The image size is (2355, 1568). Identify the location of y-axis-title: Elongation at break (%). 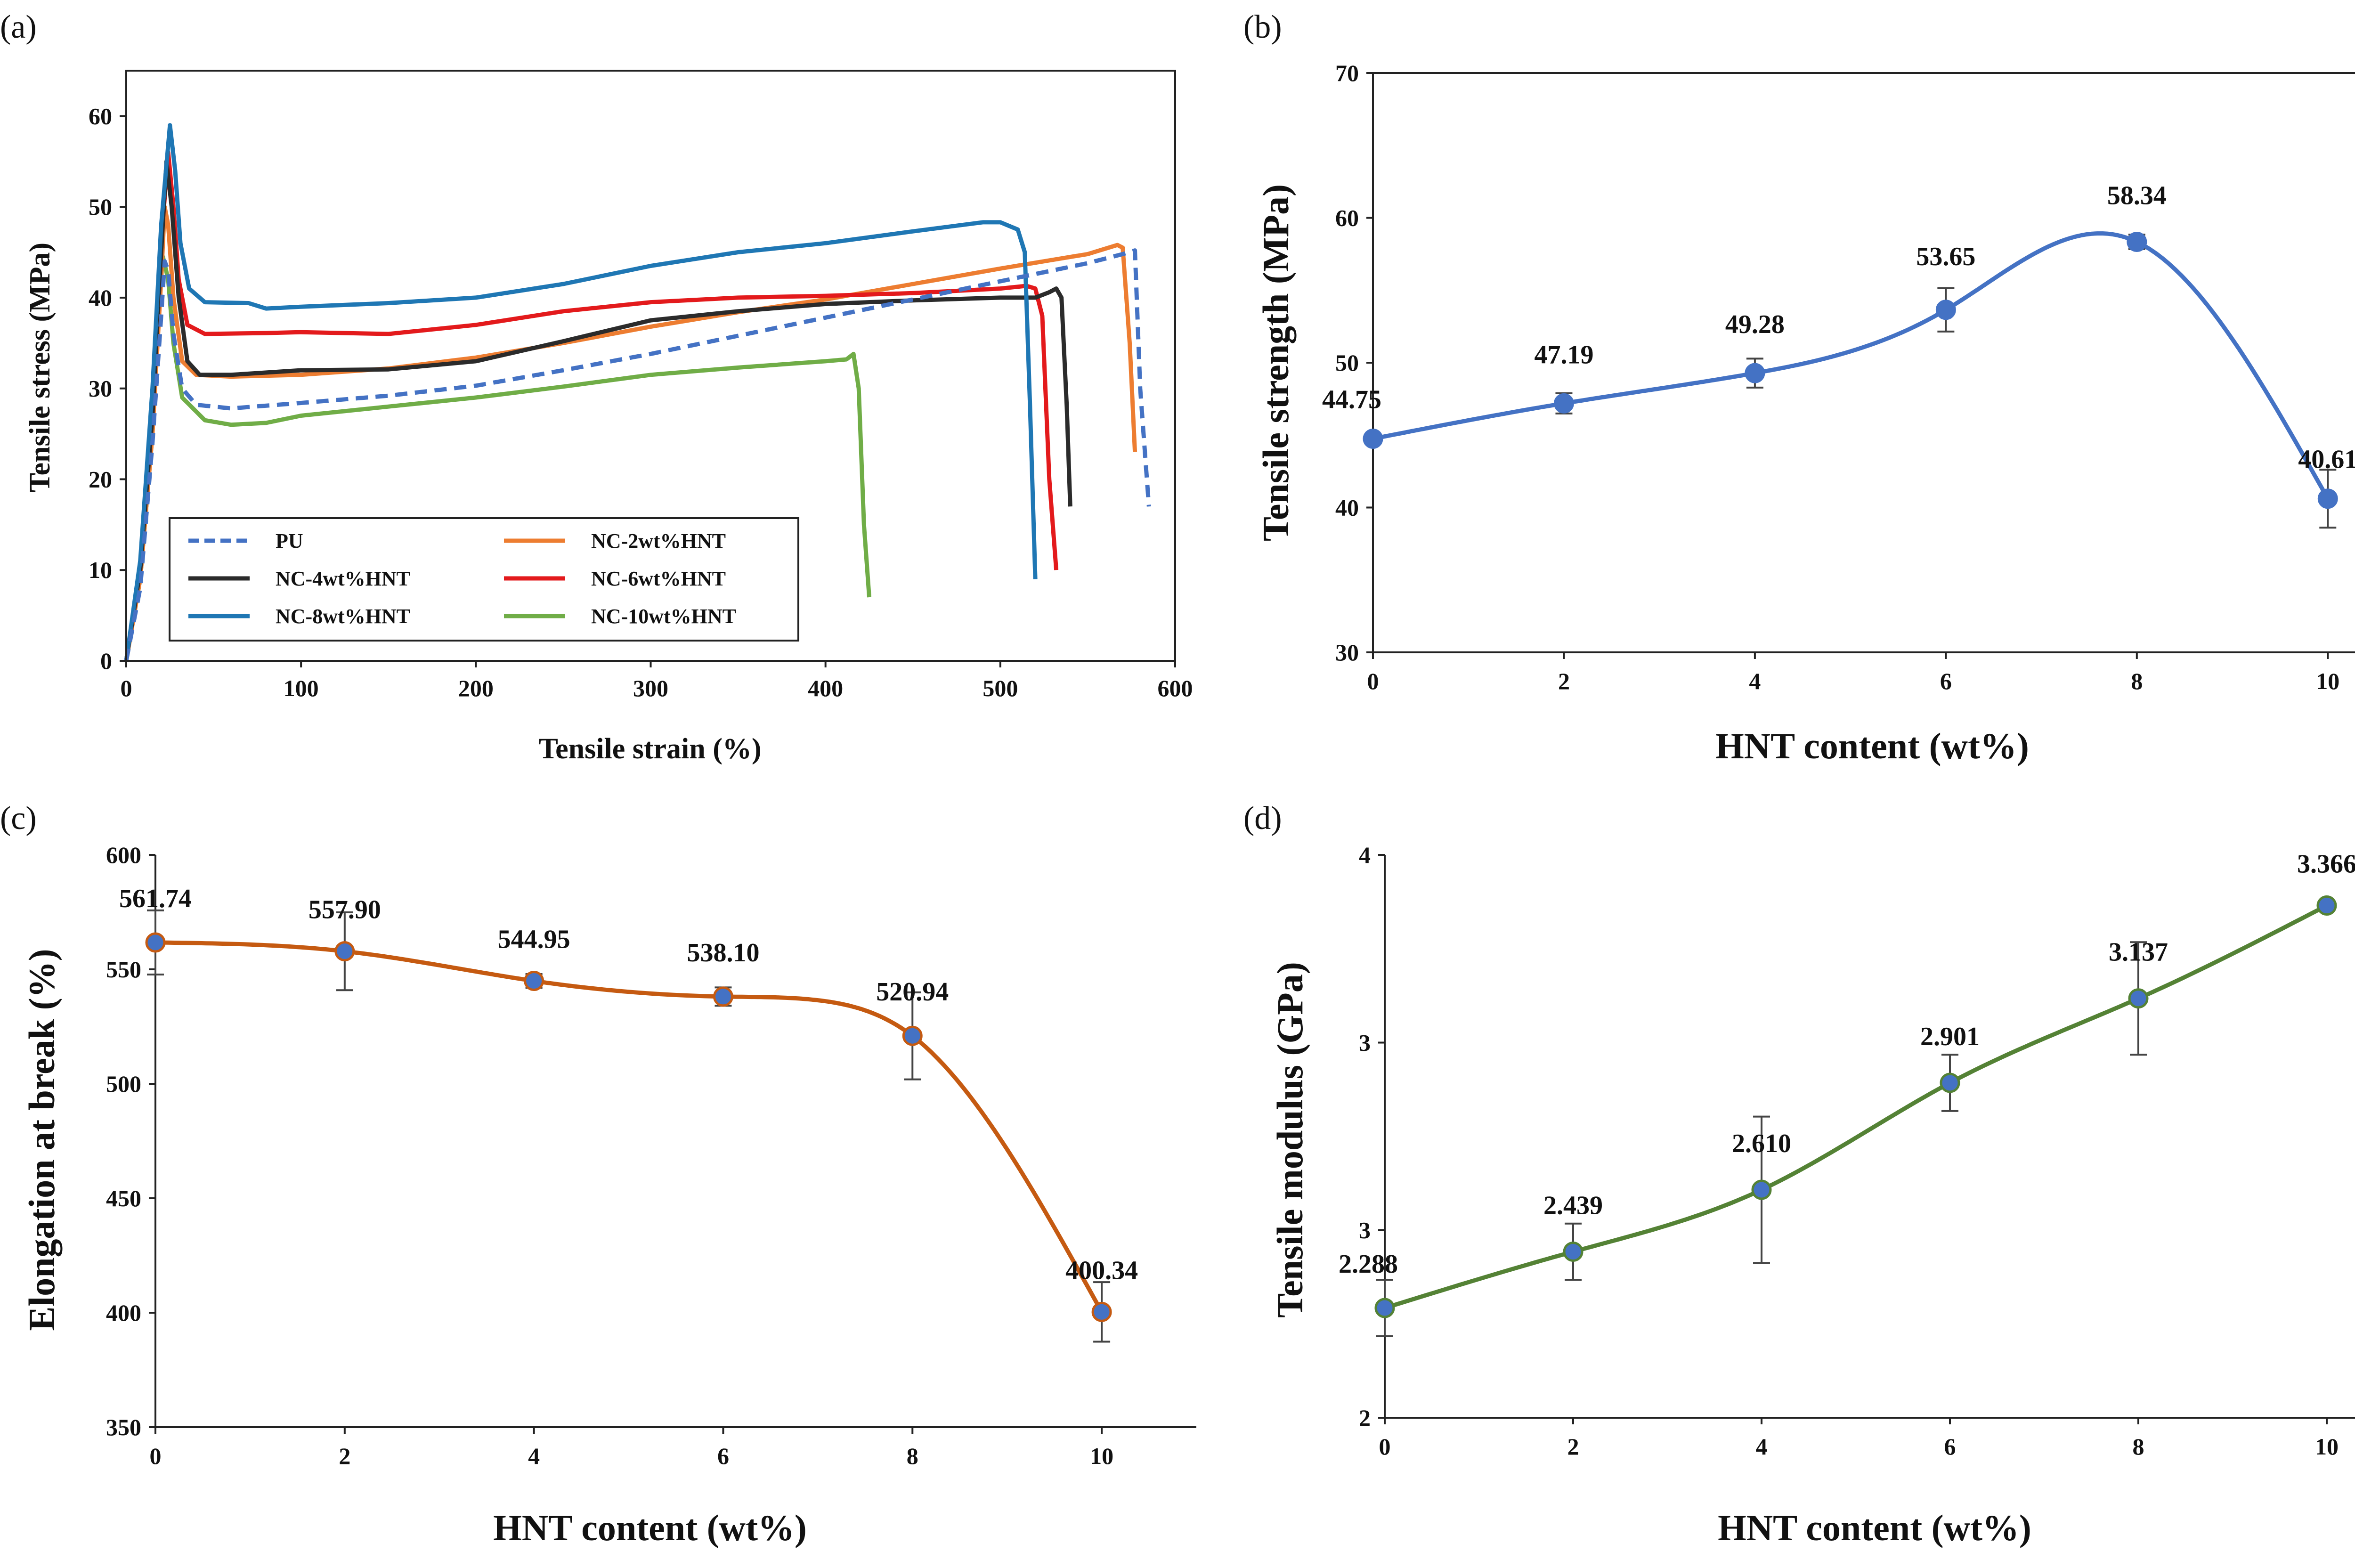
(41, 1140).